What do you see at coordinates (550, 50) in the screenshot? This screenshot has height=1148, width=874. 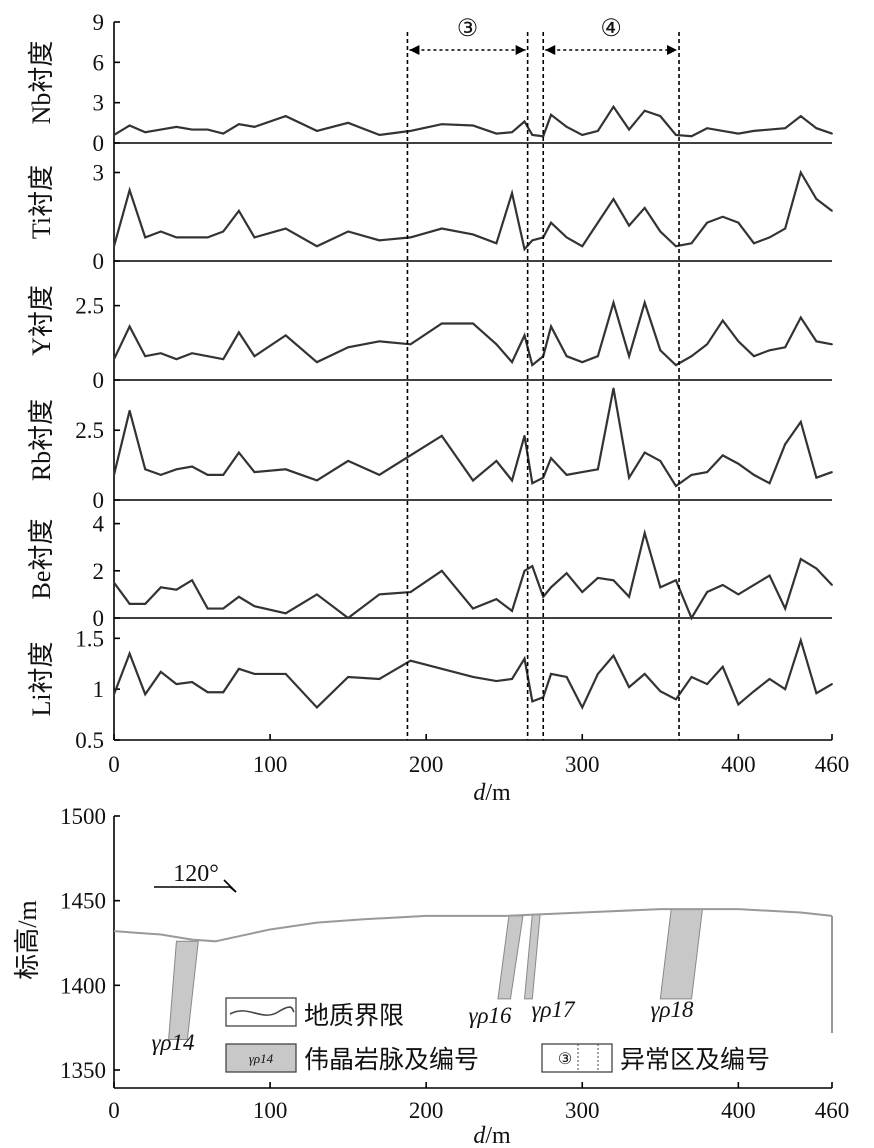 I see `zone-arrow-left` at bounding box center [550, 50].